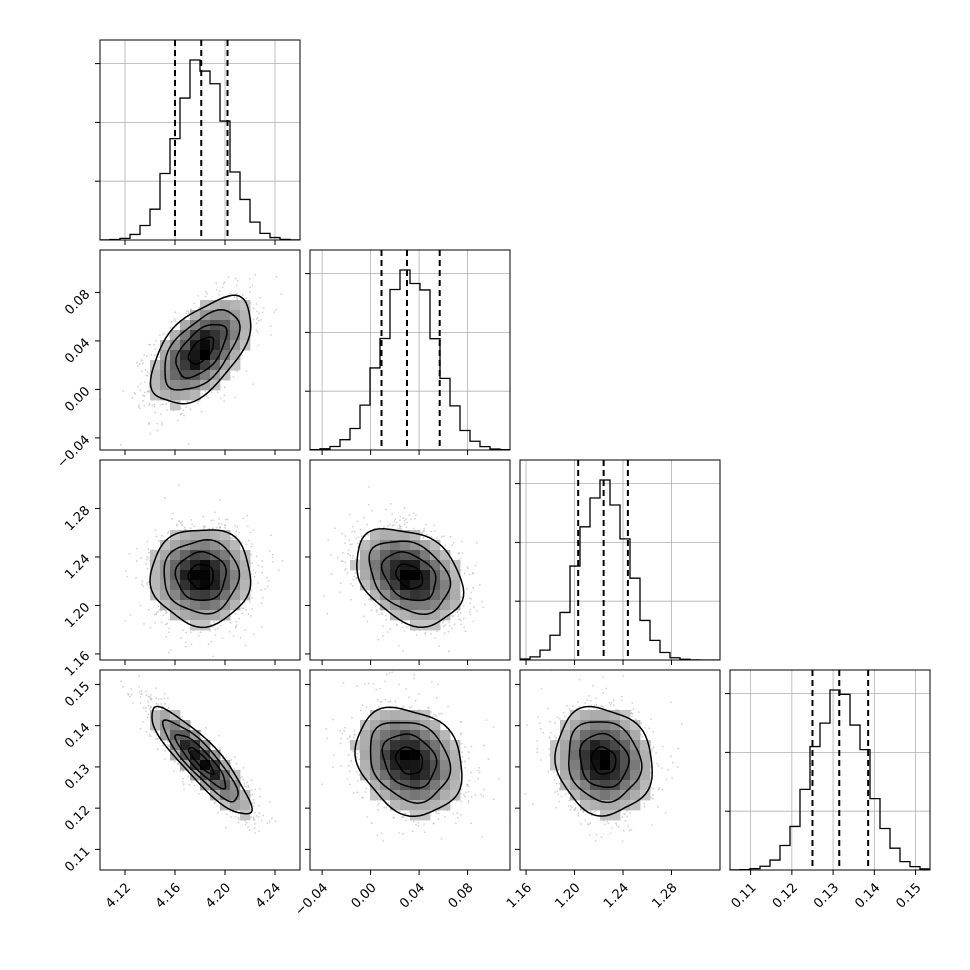  What do you see at coordinates (410, 350) in the screenshot?
I see `panel-frame` at bounding box center [410, 350].